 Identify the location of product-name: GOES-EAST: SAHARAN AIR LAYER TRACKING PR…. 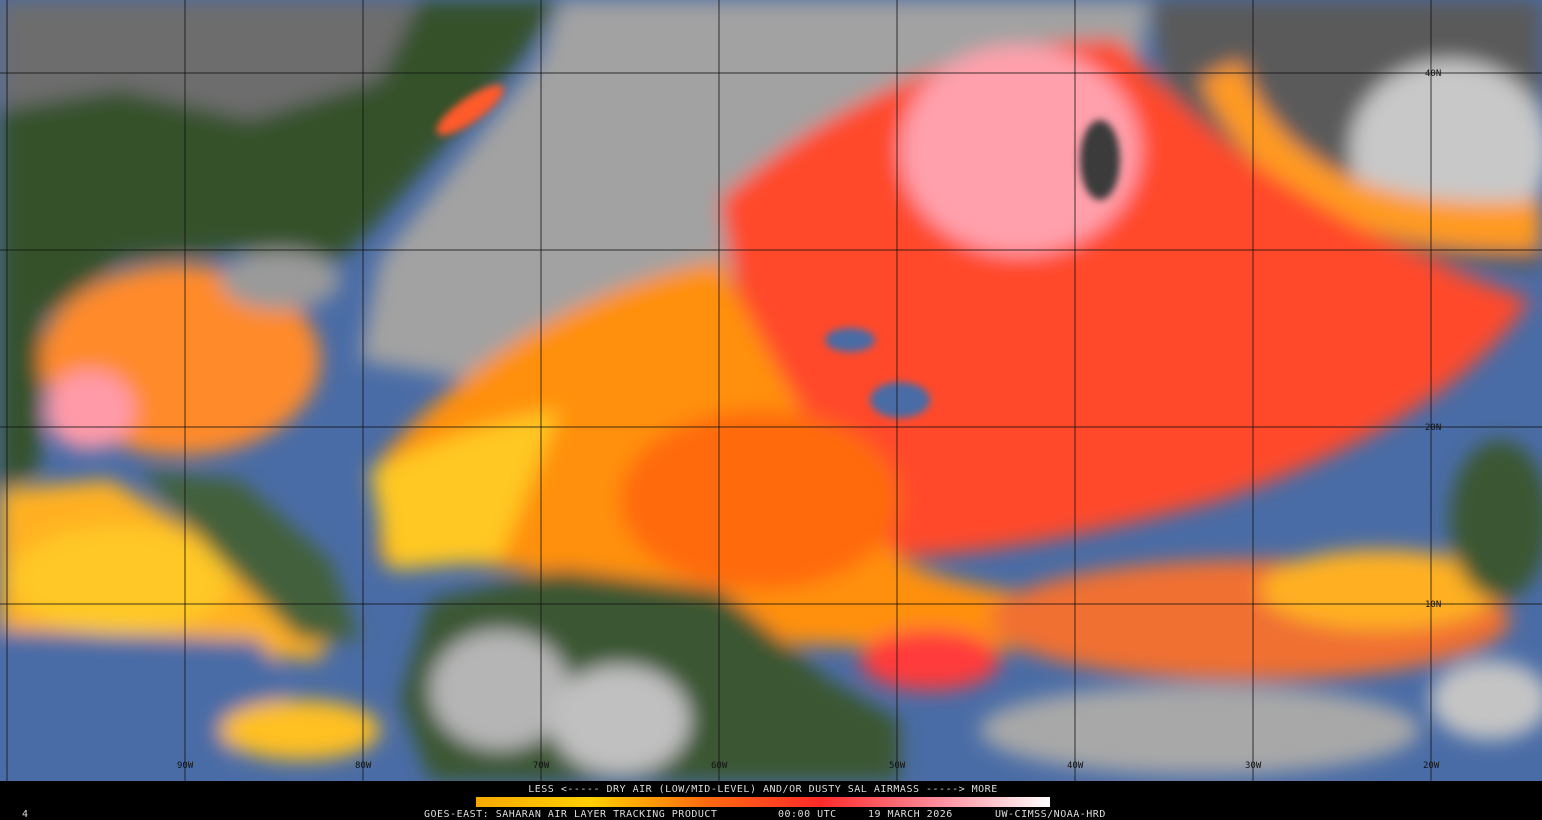
(570, 814).